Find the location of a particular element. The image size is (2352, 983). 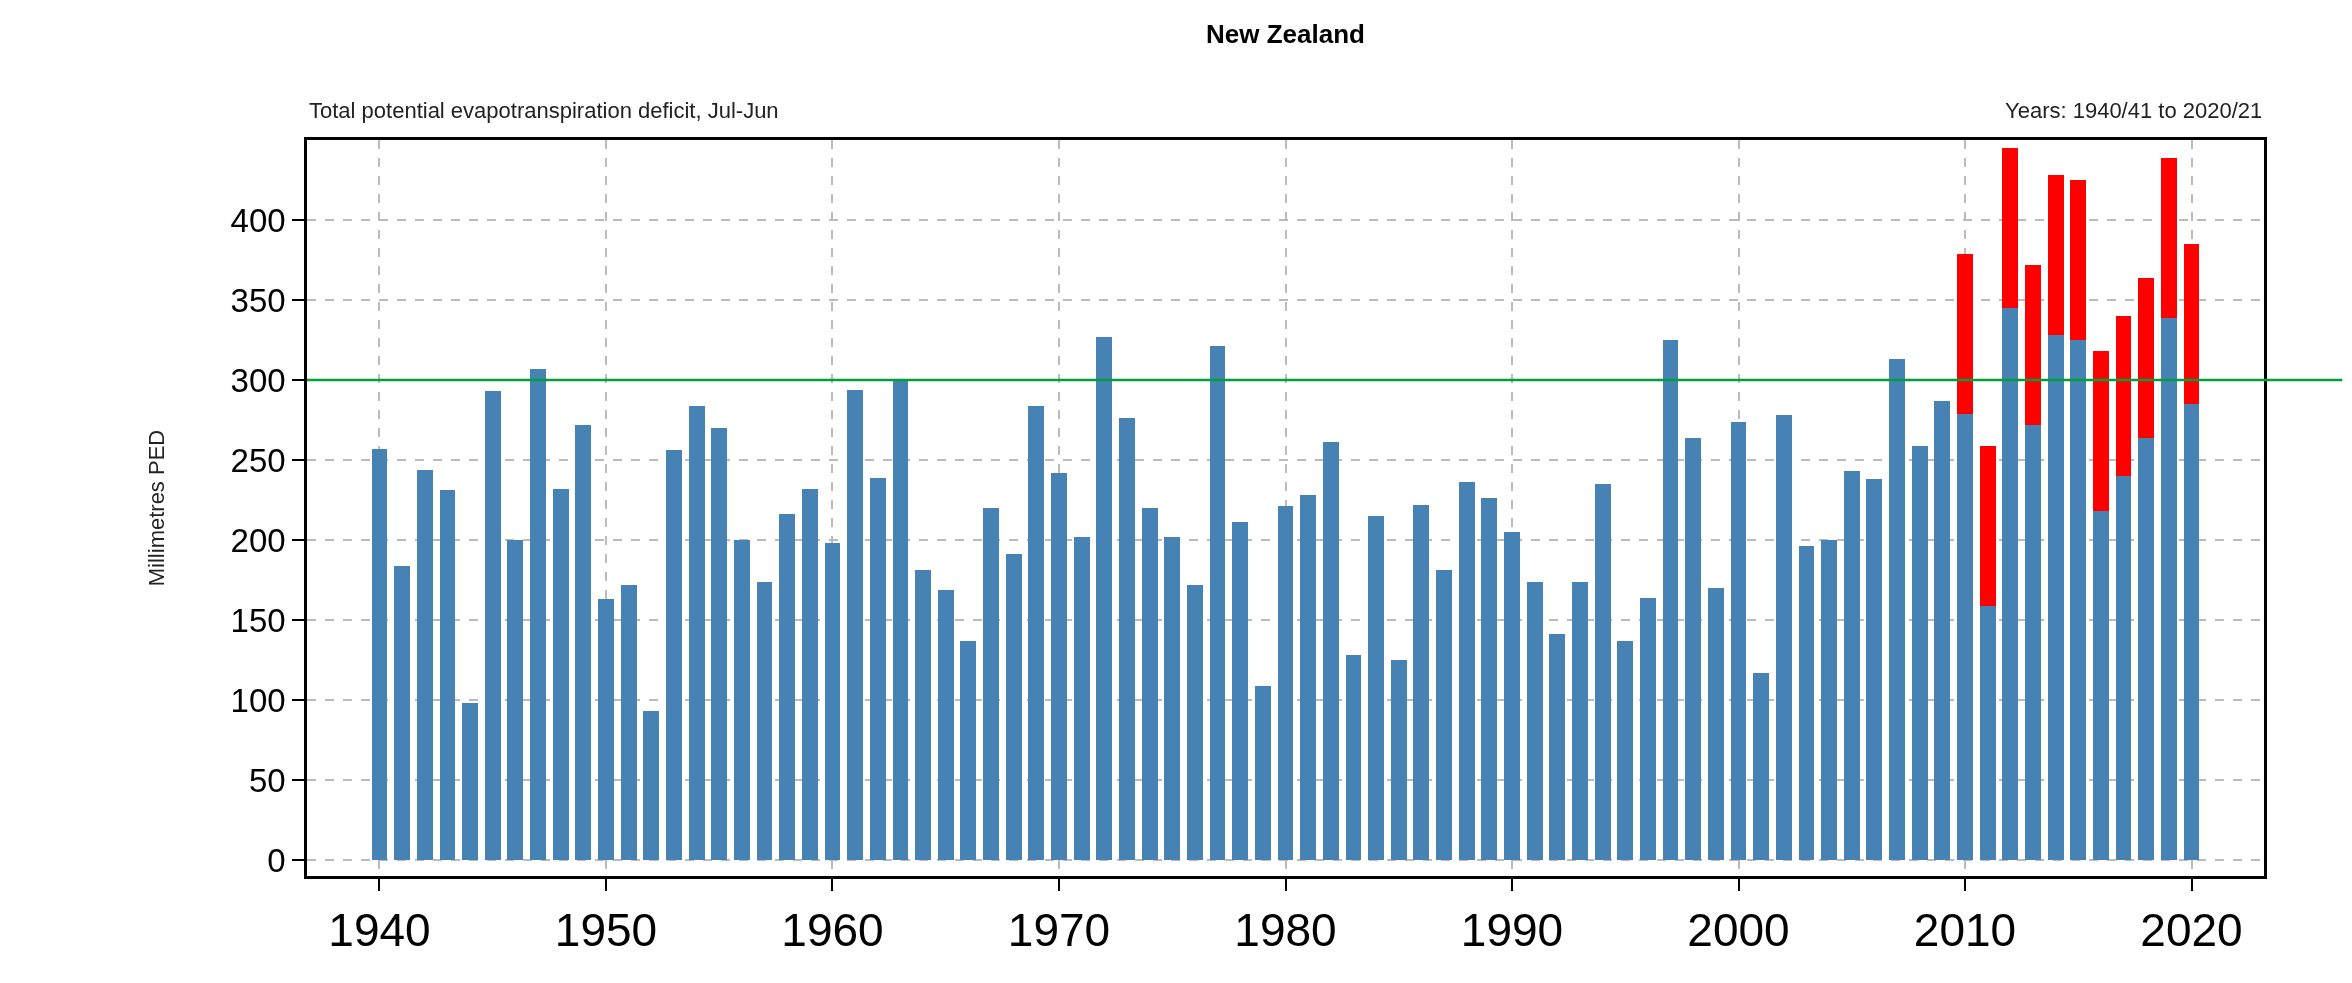

y-tick-label: 250 is located at coordinates (258, 460).